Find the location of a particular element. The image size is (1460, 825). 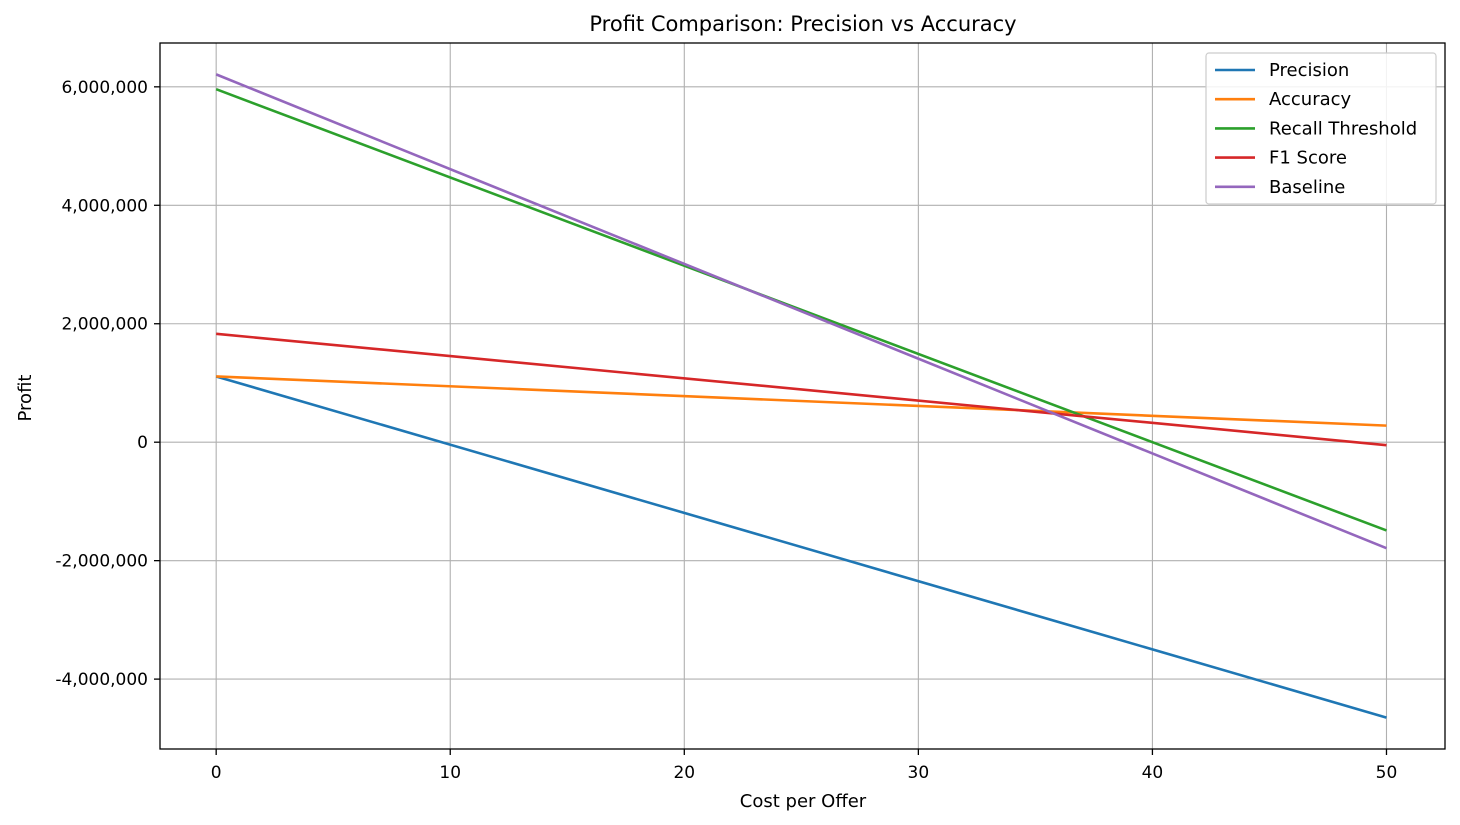

x-tick-label: 40 is located at coordinates (1153, 773).